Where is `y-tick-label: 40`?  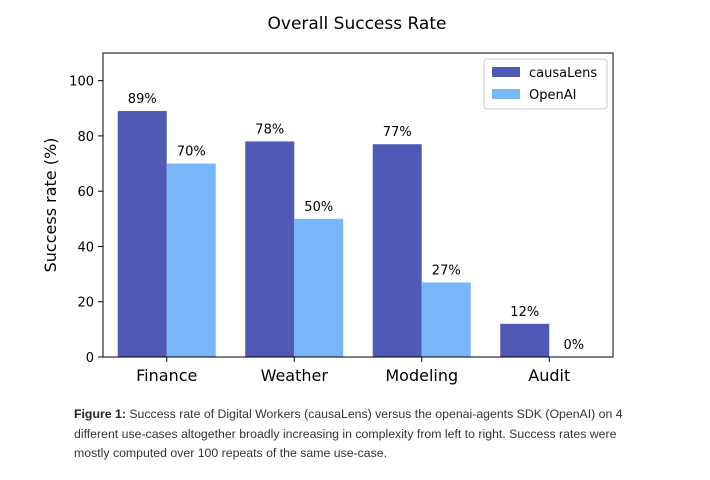 y-tick-label: 40 is located at coordinates (85, 247).